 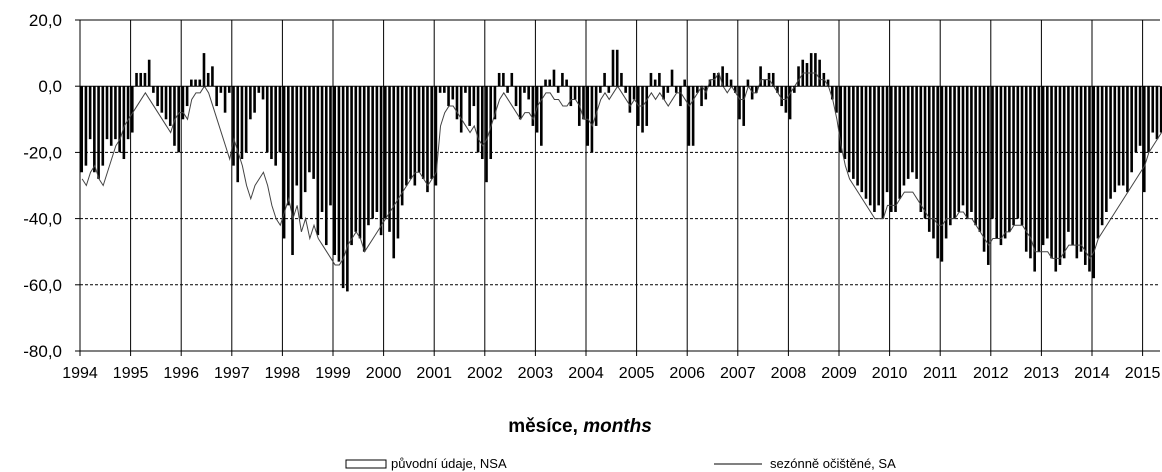 What do you see at coordinates (580, 426) in the screenshot?
I see `x-axis-title: měsíce, months` at bounding box center [580, 426].